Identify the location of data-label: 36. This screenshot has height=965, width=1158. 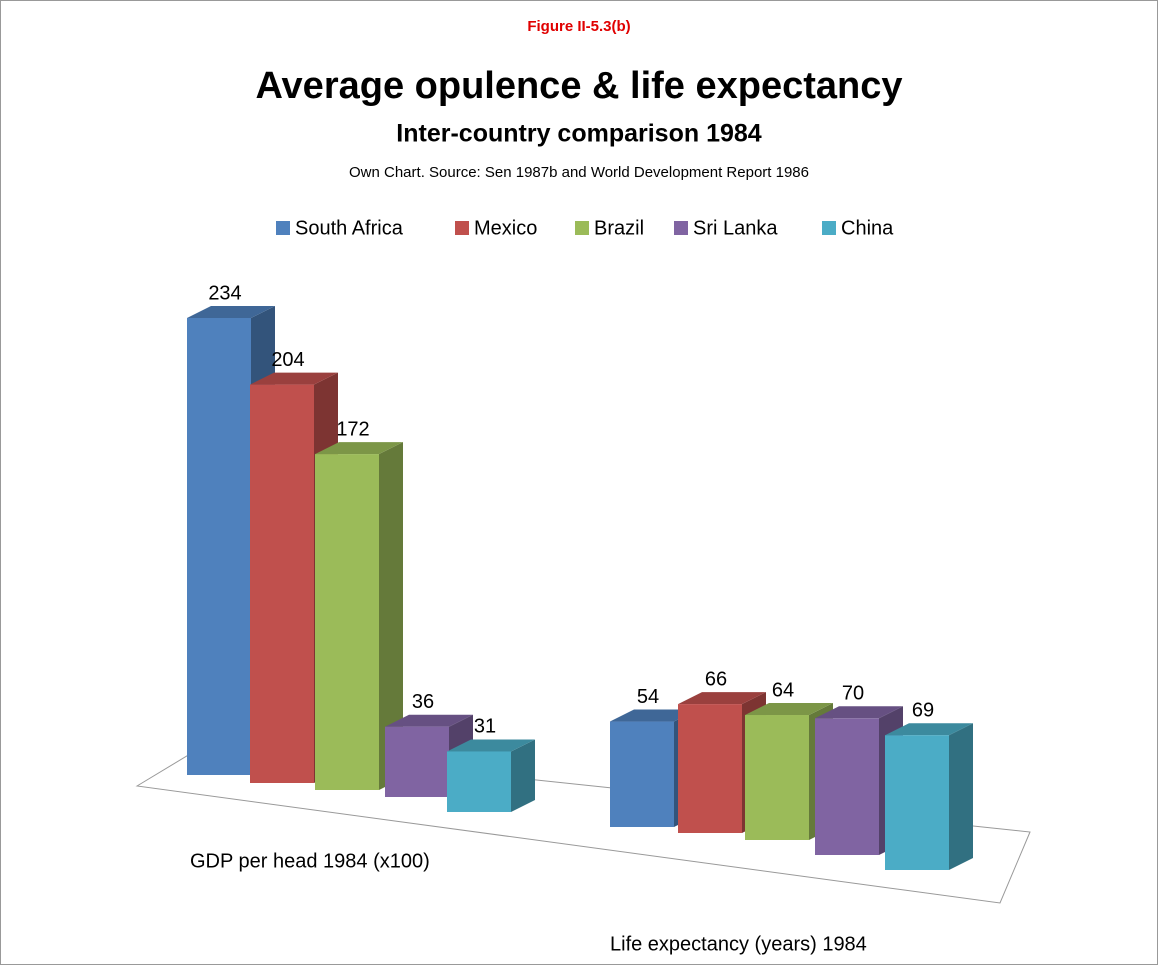
(423, 702).